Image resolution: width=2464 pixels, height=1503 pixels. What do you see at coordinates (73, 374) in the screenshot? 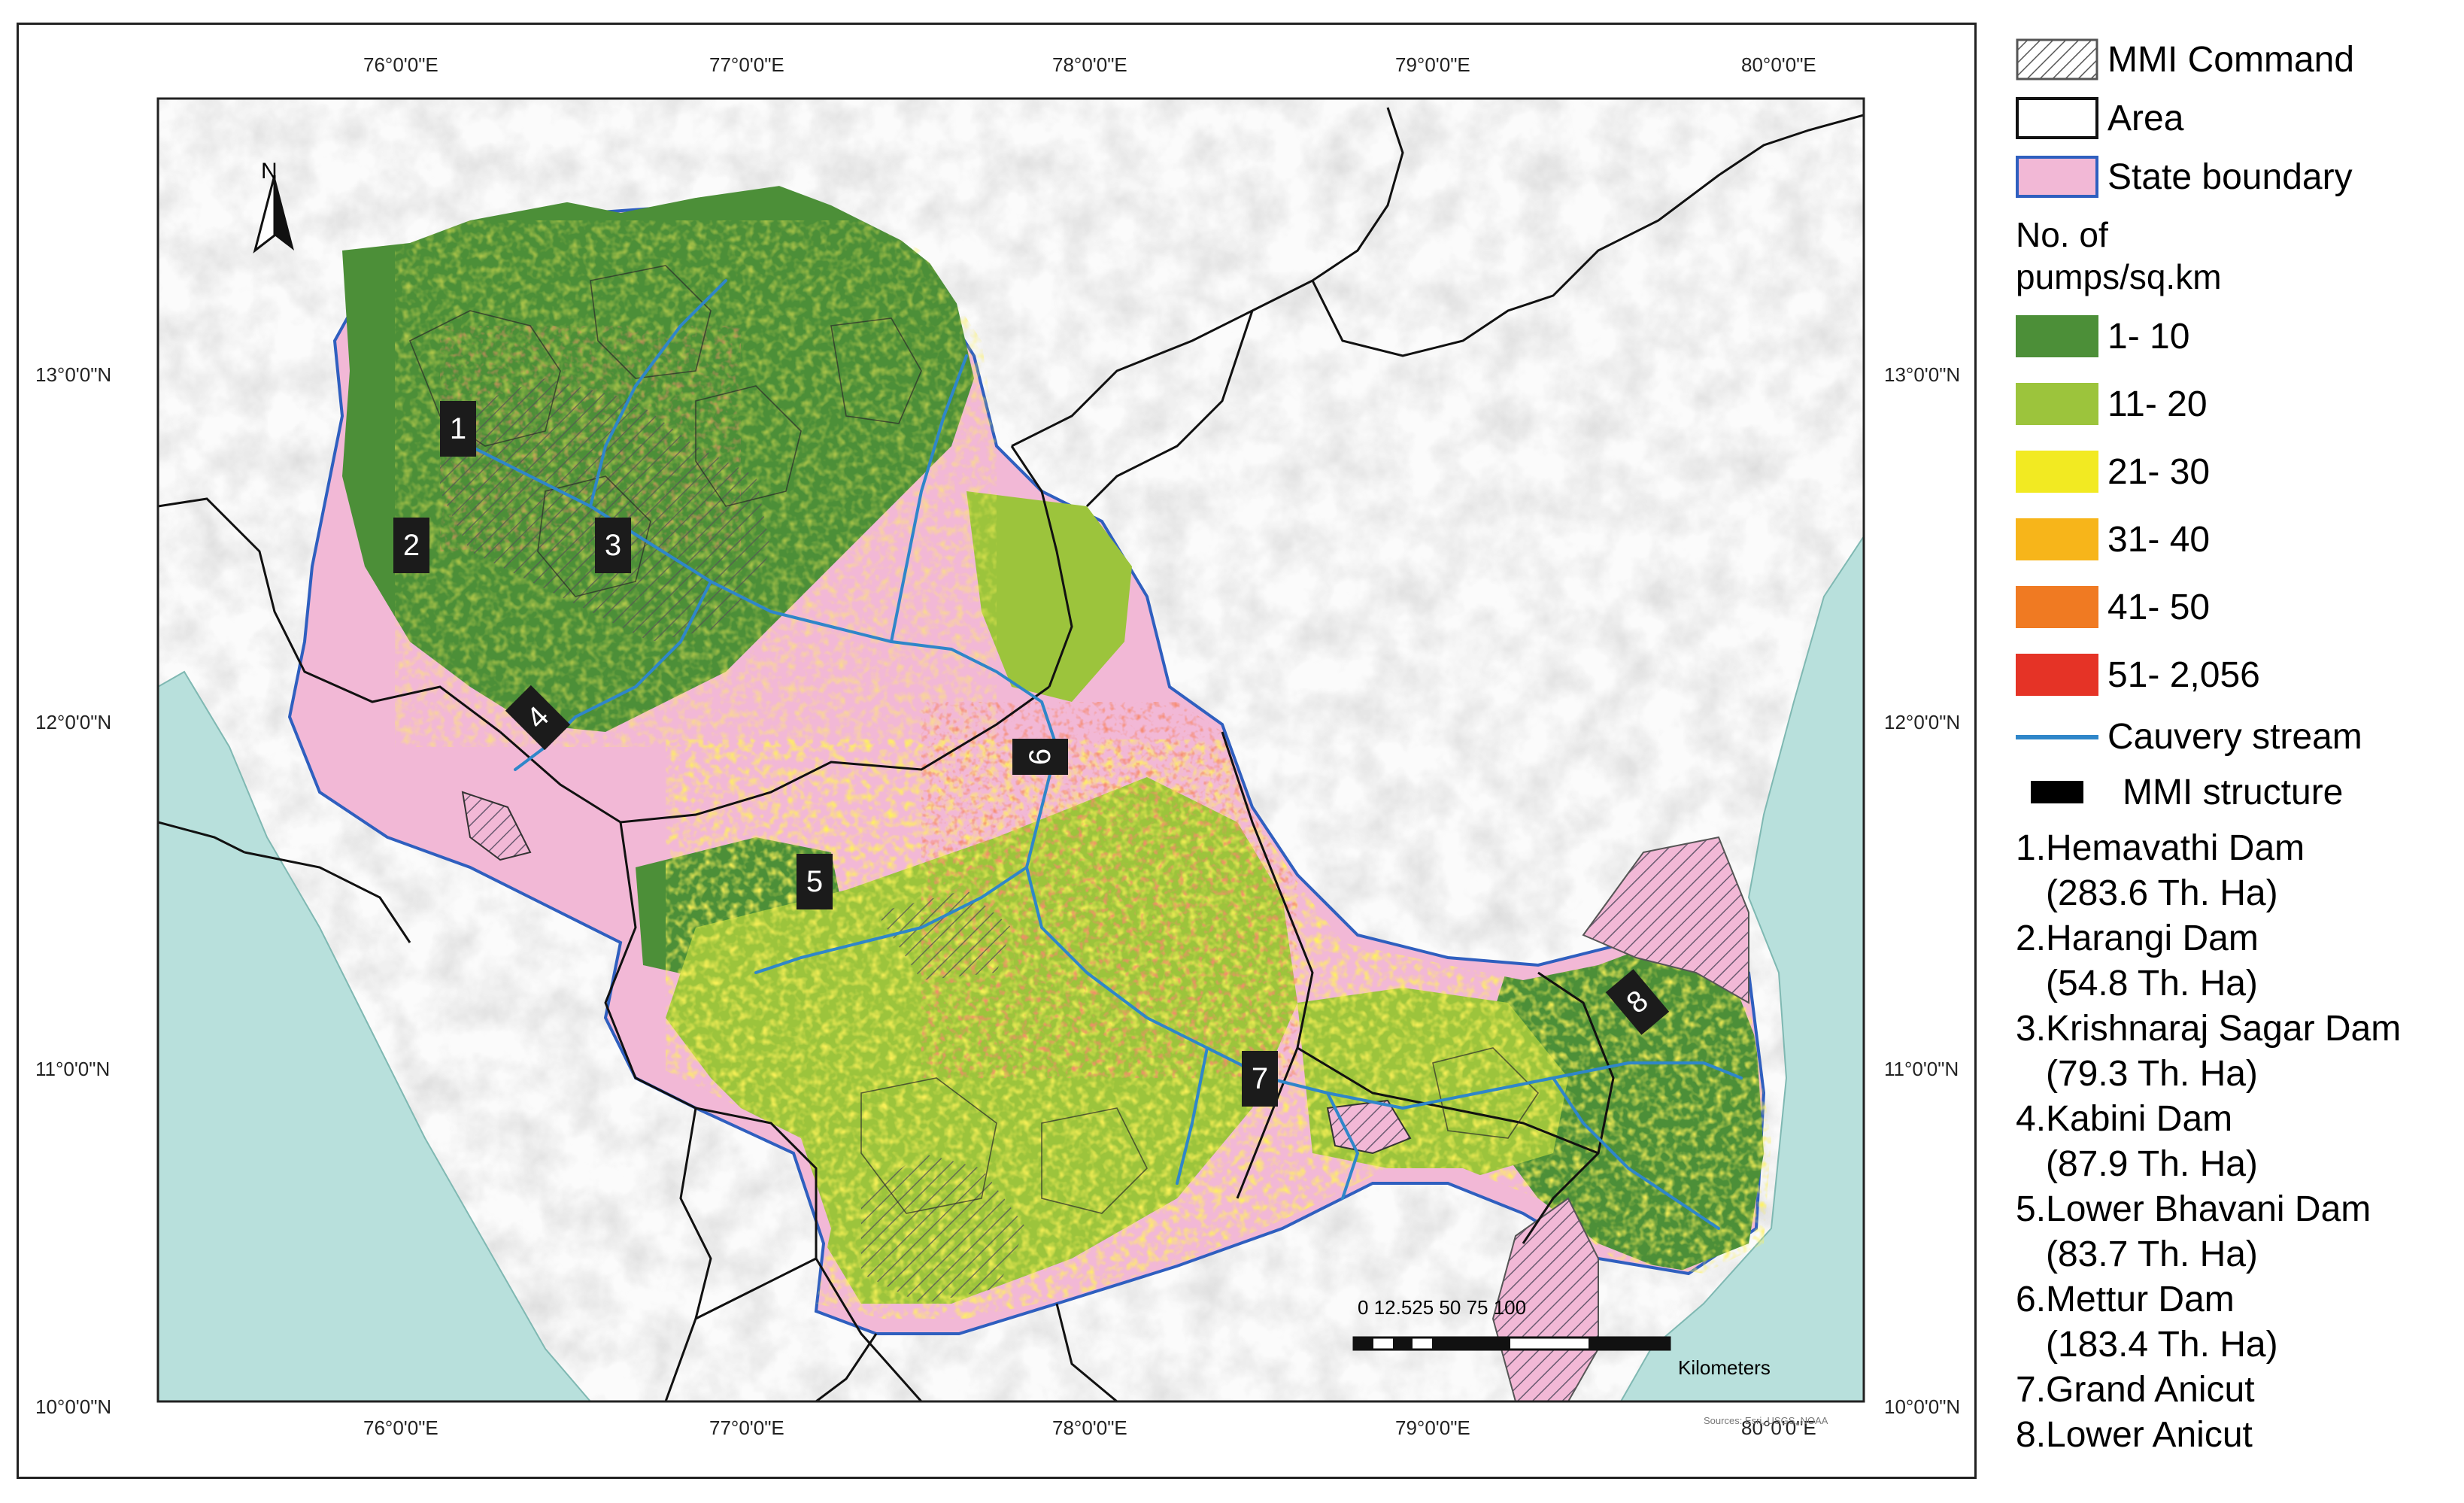
I see `lat-label-left-13: 13°0'0"N` at bounding box center [73, 374].